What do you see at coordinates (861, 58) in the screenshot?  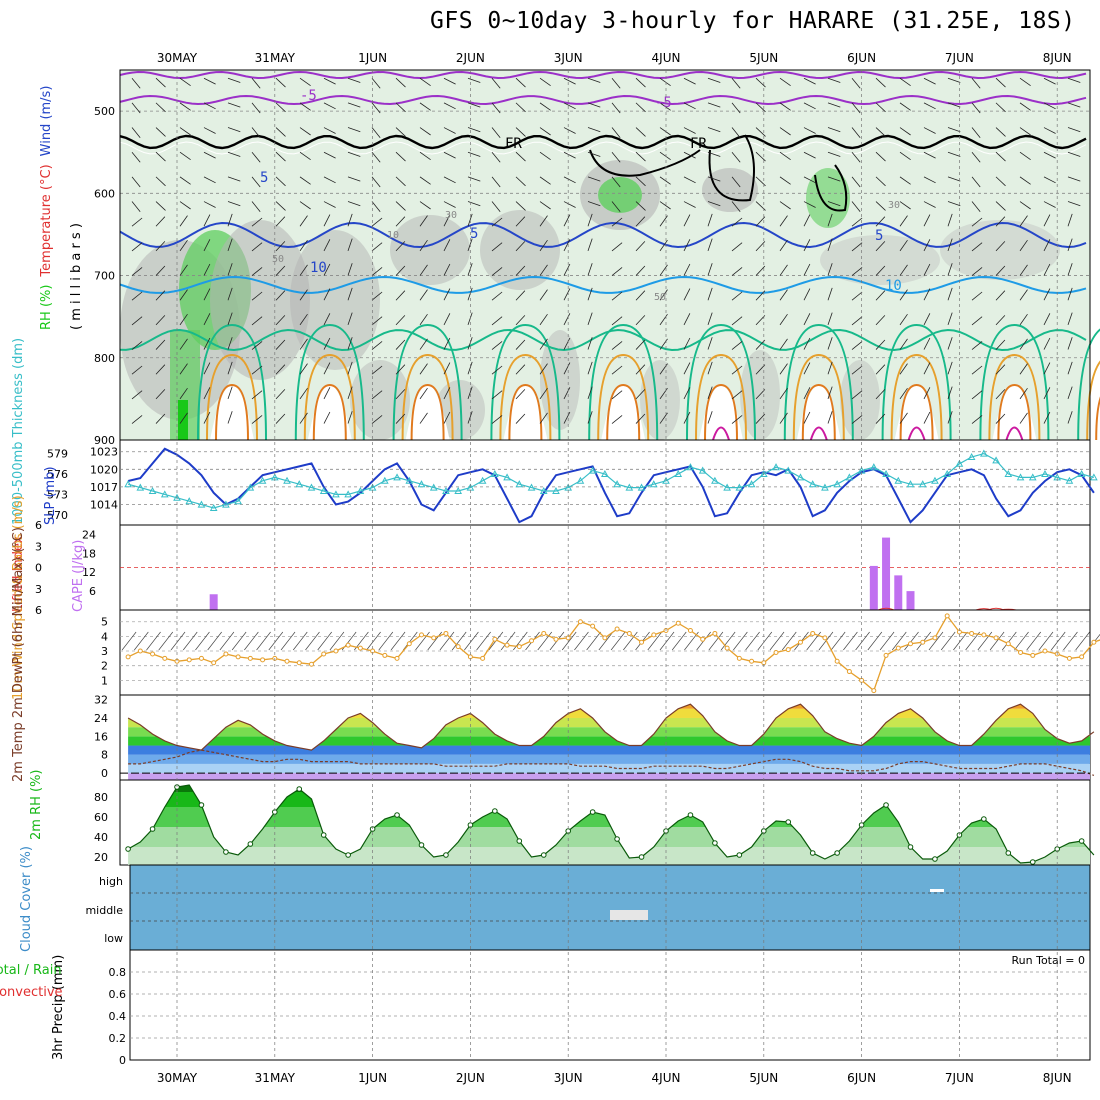 I see `date-top-7: 6JUN` at bounding box center [861, 58].